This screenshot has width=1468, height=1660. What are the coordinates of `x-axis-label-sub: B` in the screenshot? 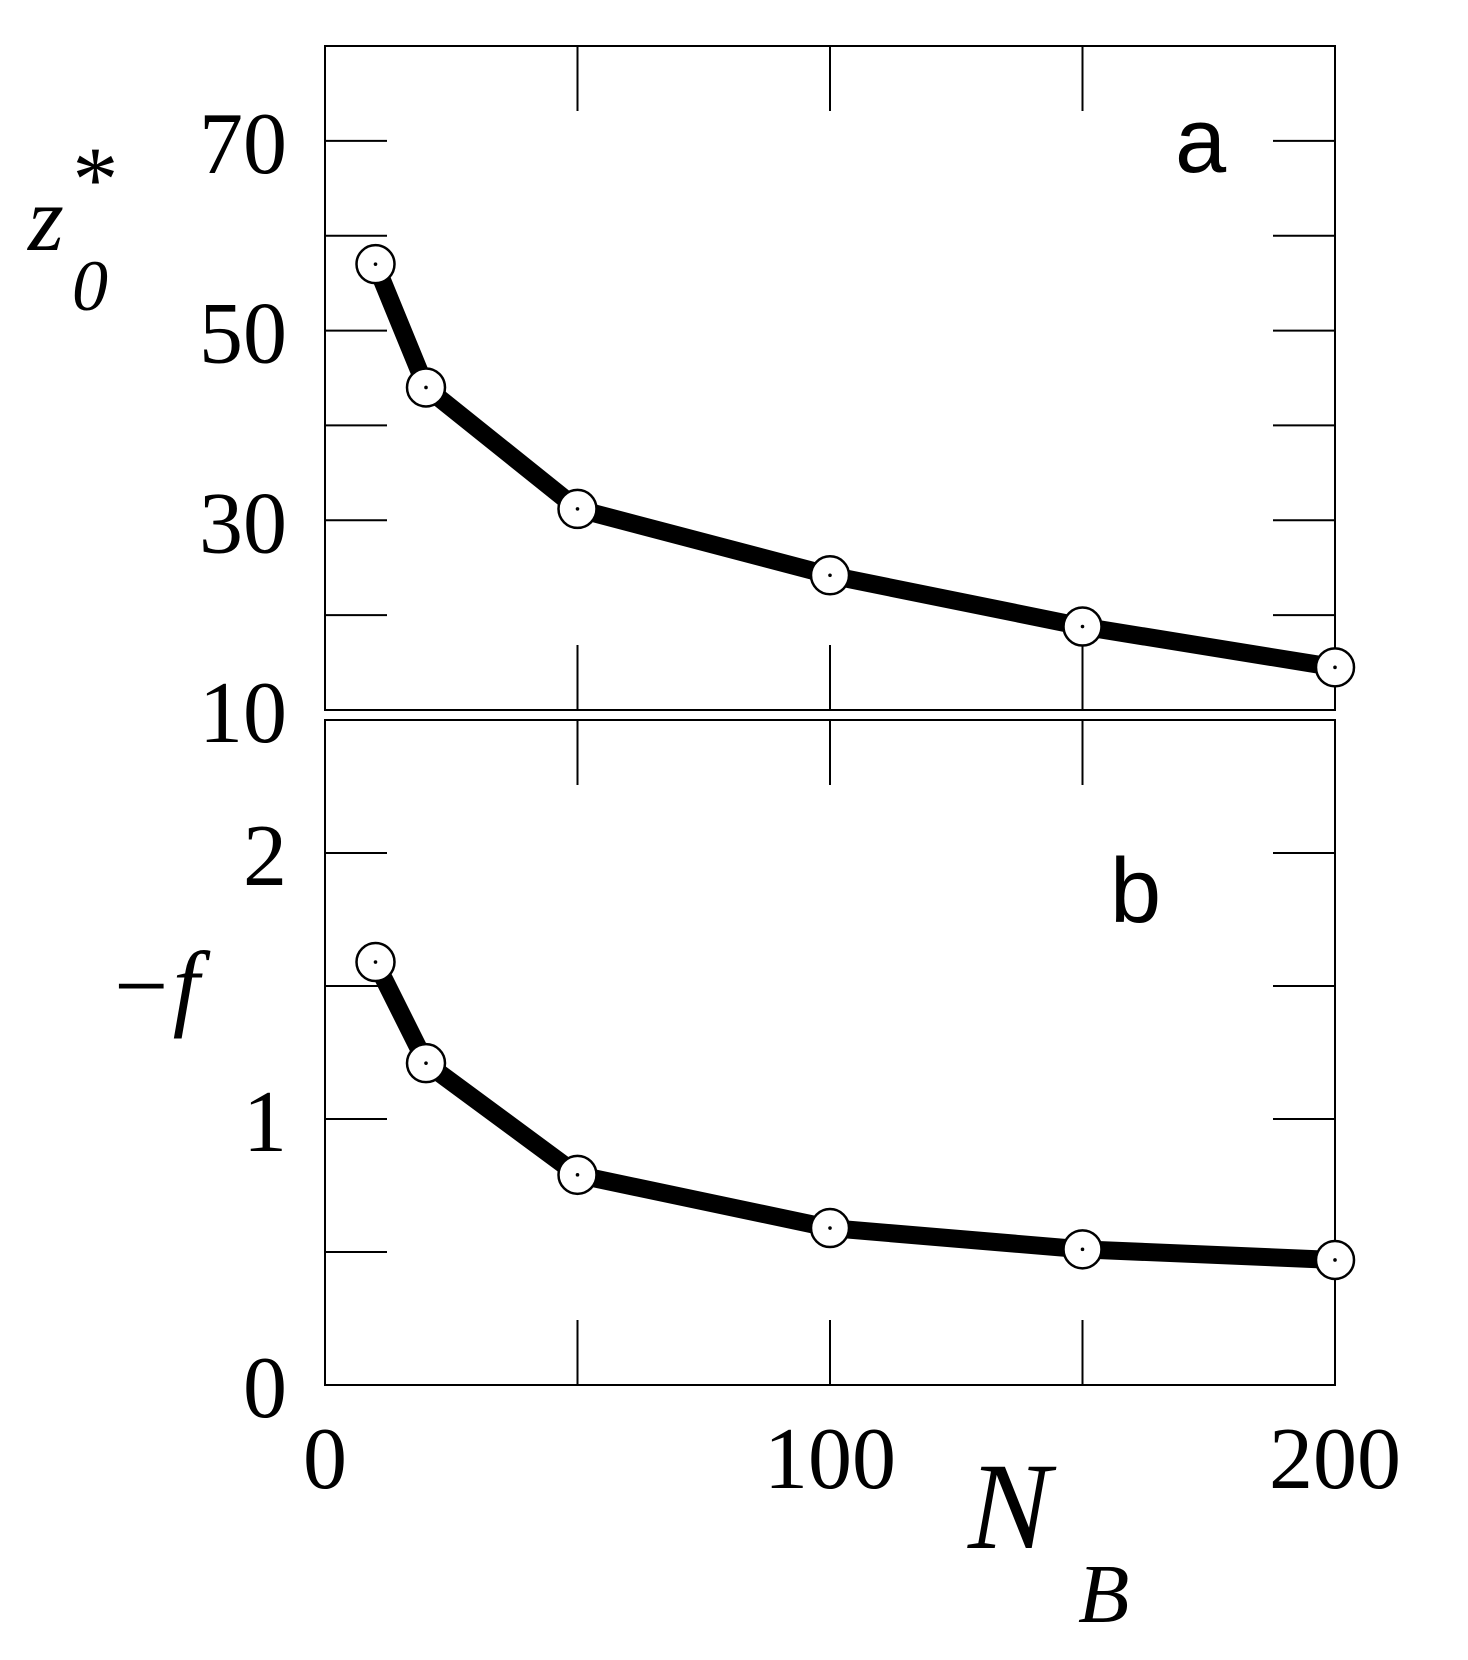 It's located at (1103, 1594).